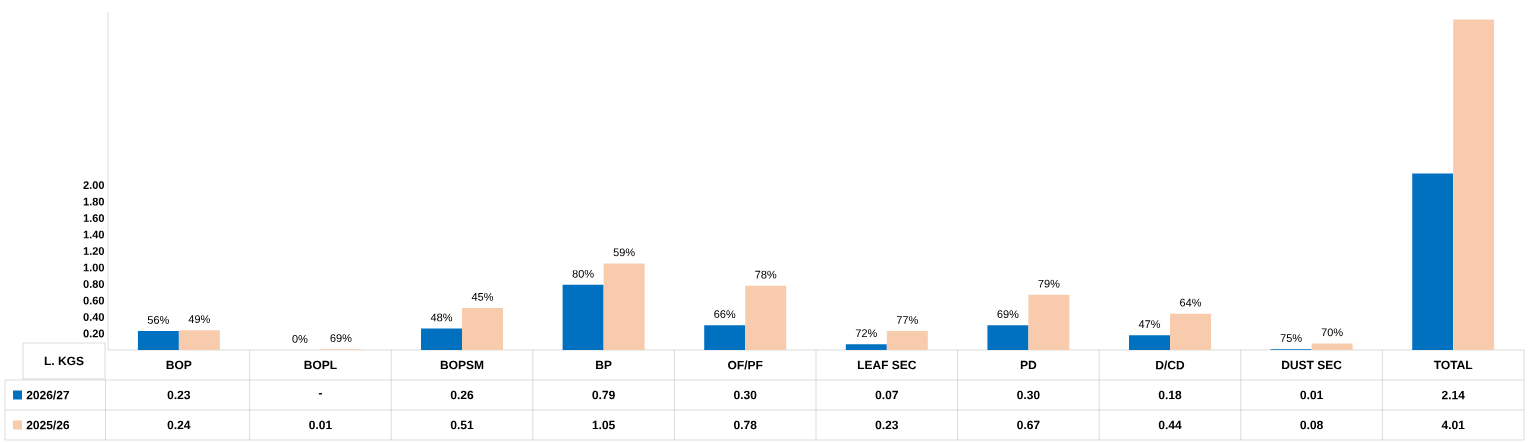  Describe the element at coordinates (94, 251) in the screenshot. I see `y-tick-label: 1.20` at that location.